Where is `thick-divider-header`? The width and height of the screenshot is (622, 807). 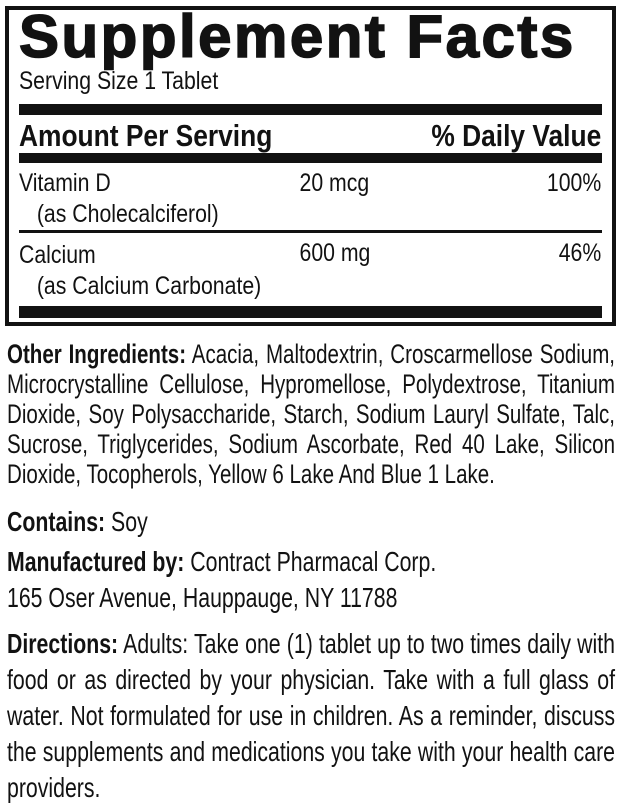
thick-divider-header is located at coordinates (310, 158).